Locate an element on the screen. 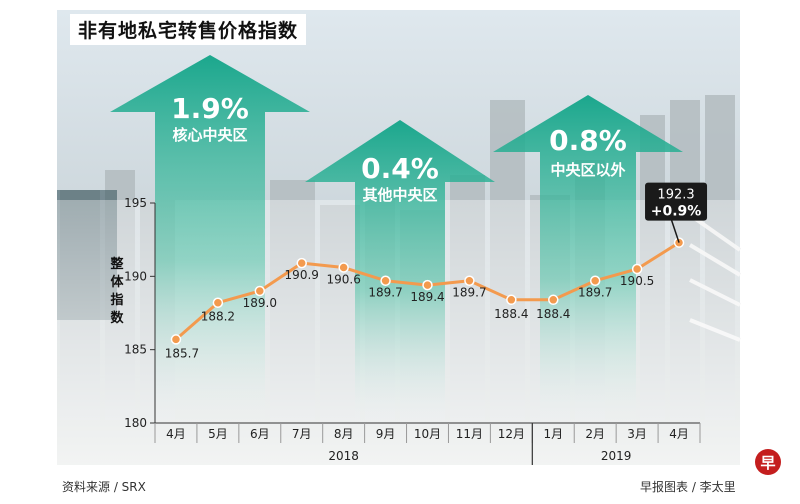  data-label: 188.2 is located at coordinates (218, 317).